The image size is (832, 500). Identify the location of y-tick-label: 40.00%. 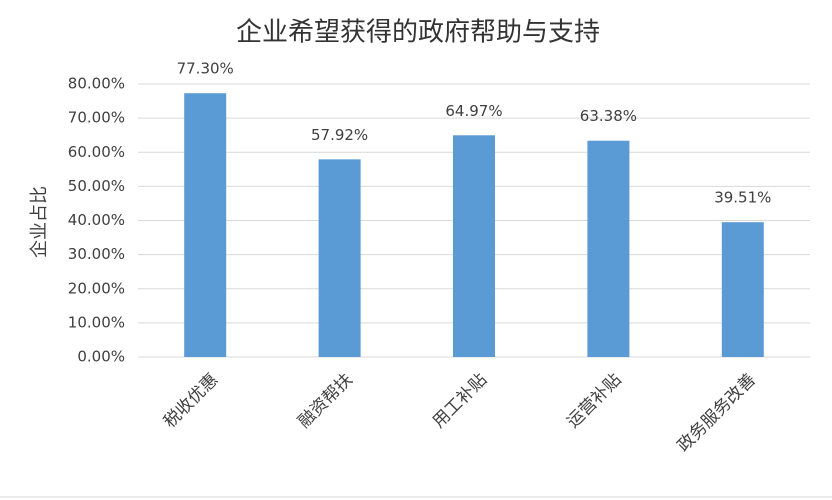
(96, 220).